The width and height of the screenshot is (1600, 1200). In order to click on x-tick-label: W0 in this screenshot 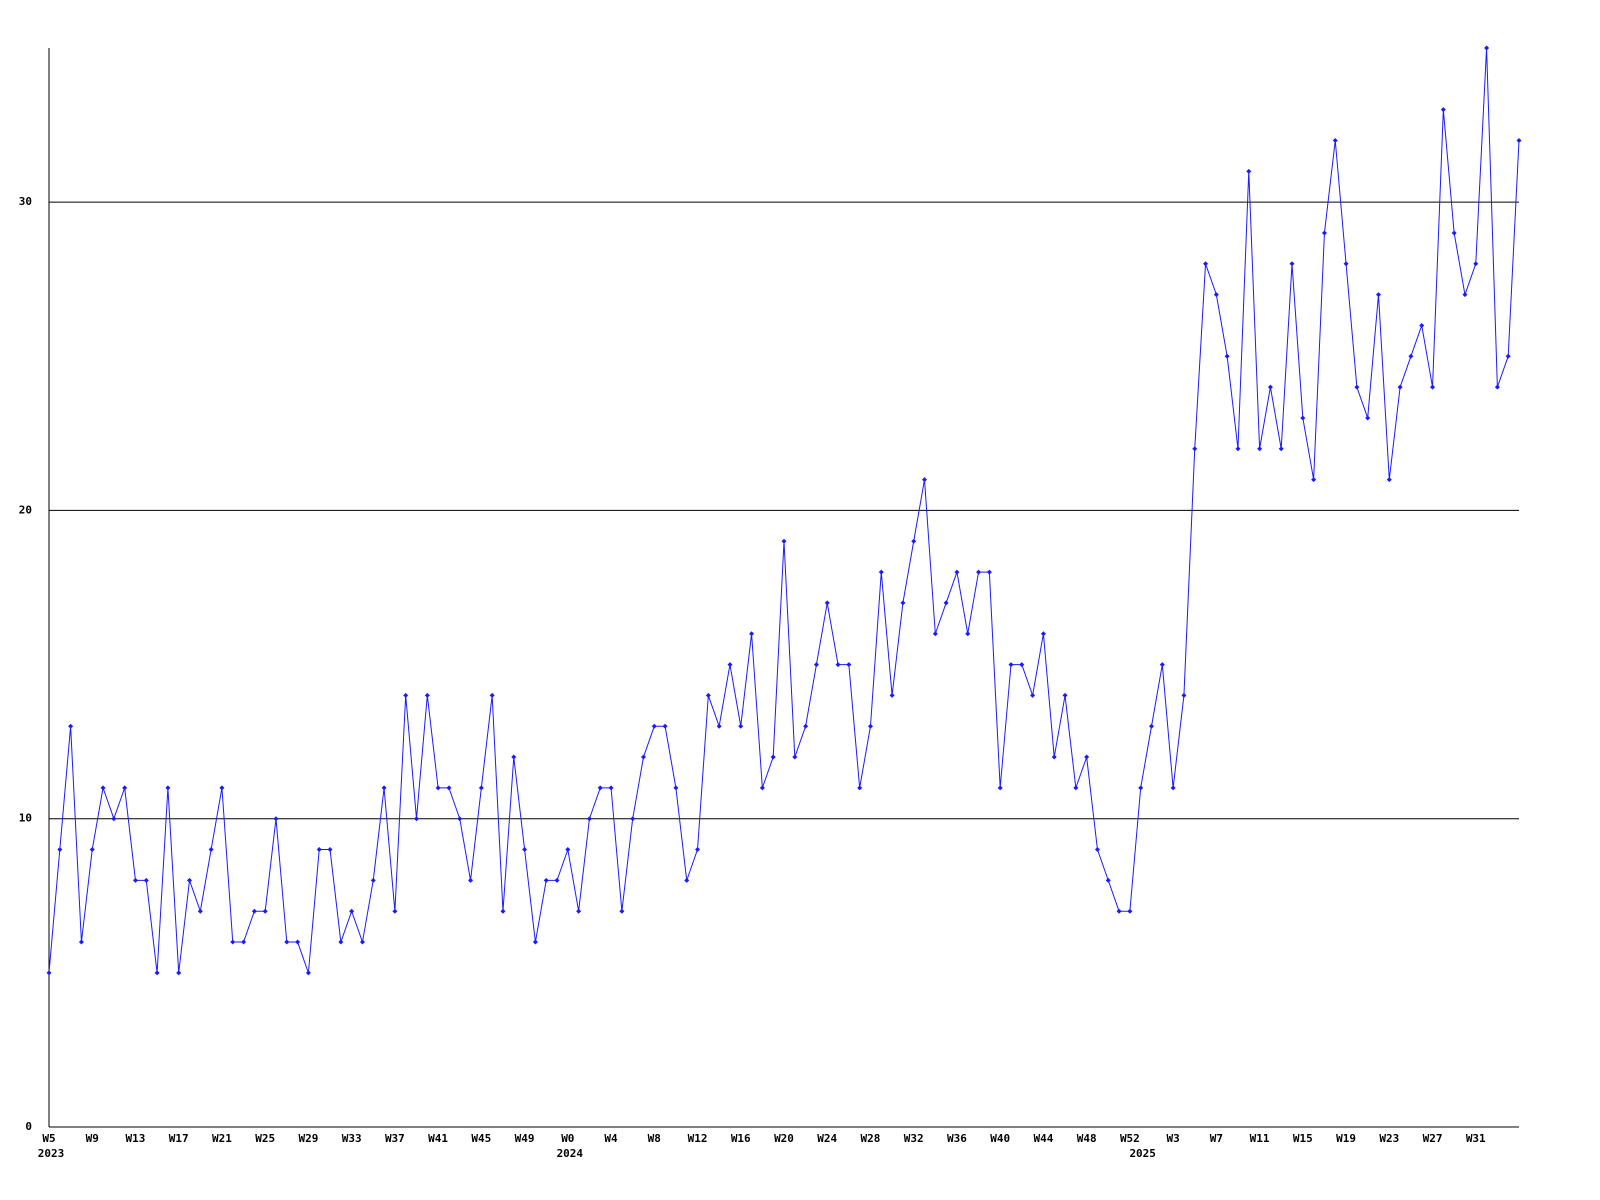, I will do `click(567, 1138)`.